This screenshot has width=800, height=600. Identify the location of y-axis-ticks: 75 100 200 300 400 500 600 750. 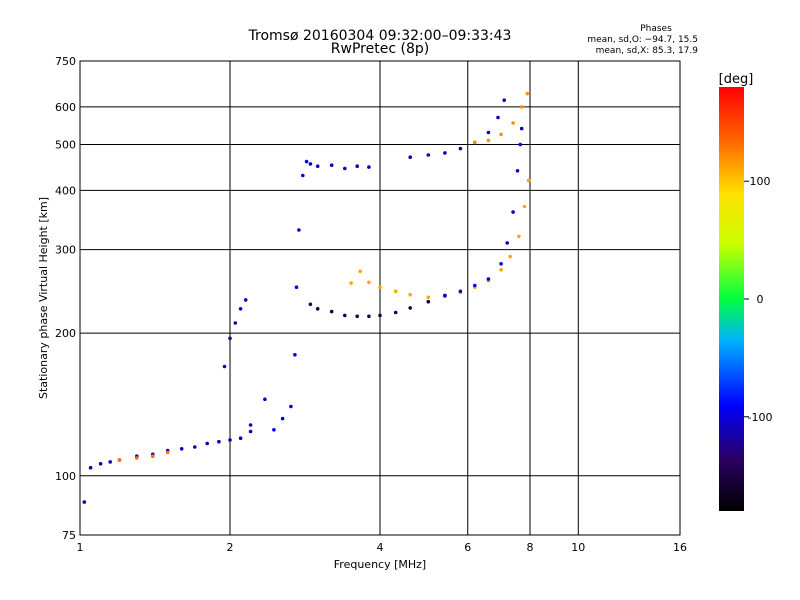
(65, 298).